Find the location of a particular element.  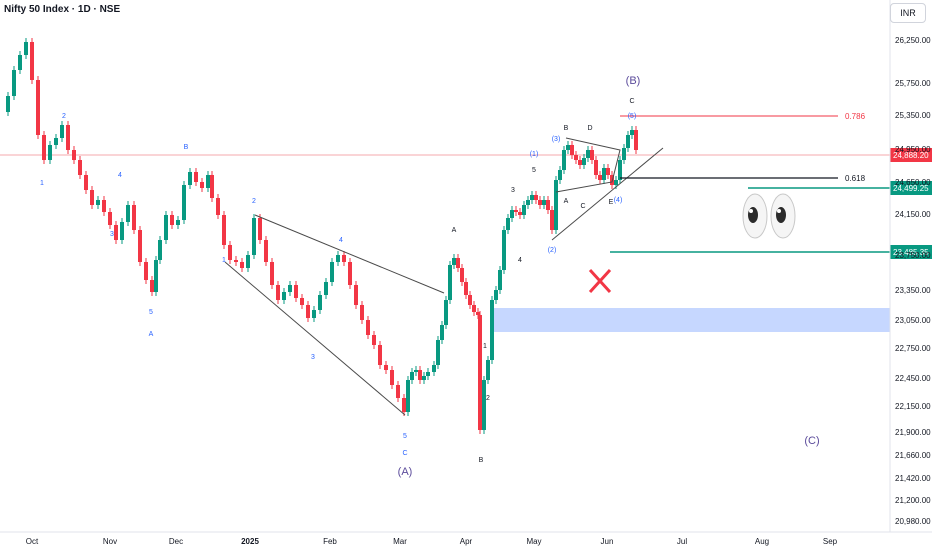

x-tick-label: Mar is located at coordinates (400, 541).